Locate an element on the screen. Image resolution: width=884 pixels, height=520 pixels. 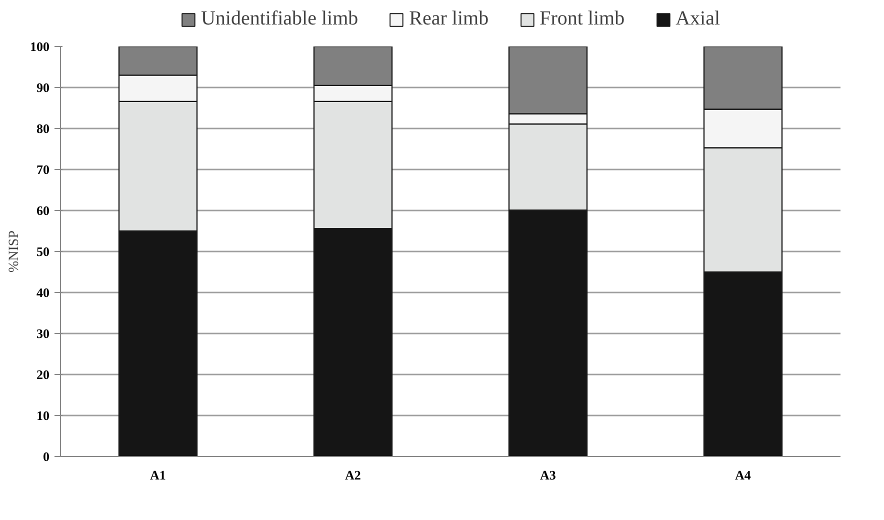
y-tick-label: 100 is located at coordinates (40, 46).